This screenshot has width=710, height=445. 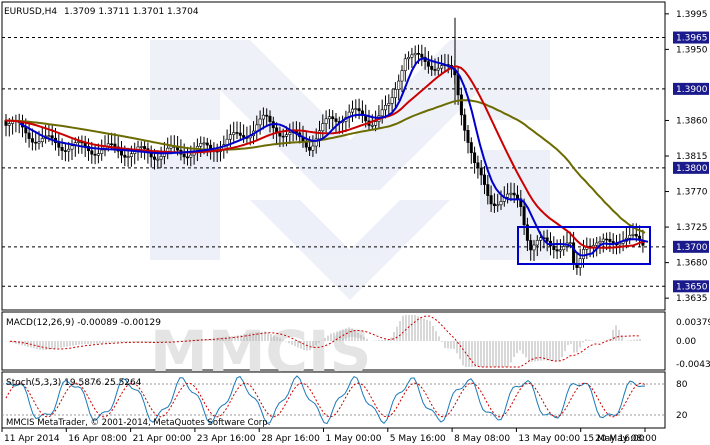 I want to click on time-tick-label: 13 May 00:00, so click(x=549, y=439).